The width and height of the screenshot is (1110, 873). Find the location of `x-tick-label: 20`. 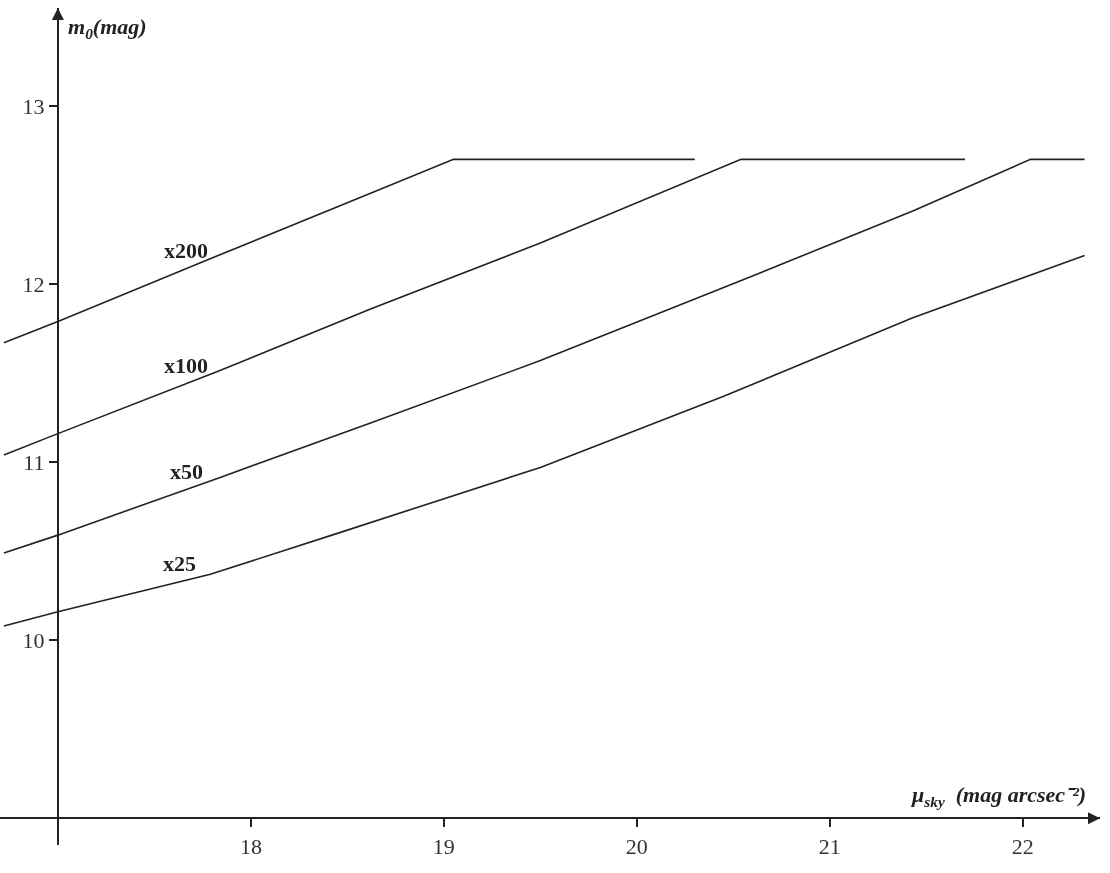

x-tick-label: 20 is located at coordinates (636, 846).